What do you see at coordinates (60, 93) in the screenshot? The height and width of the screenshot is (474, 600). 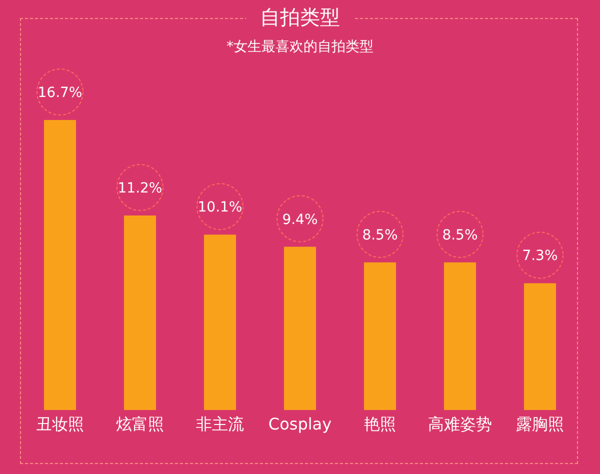 I see `data-label: 16.7%` at bounding box center [60, 93].